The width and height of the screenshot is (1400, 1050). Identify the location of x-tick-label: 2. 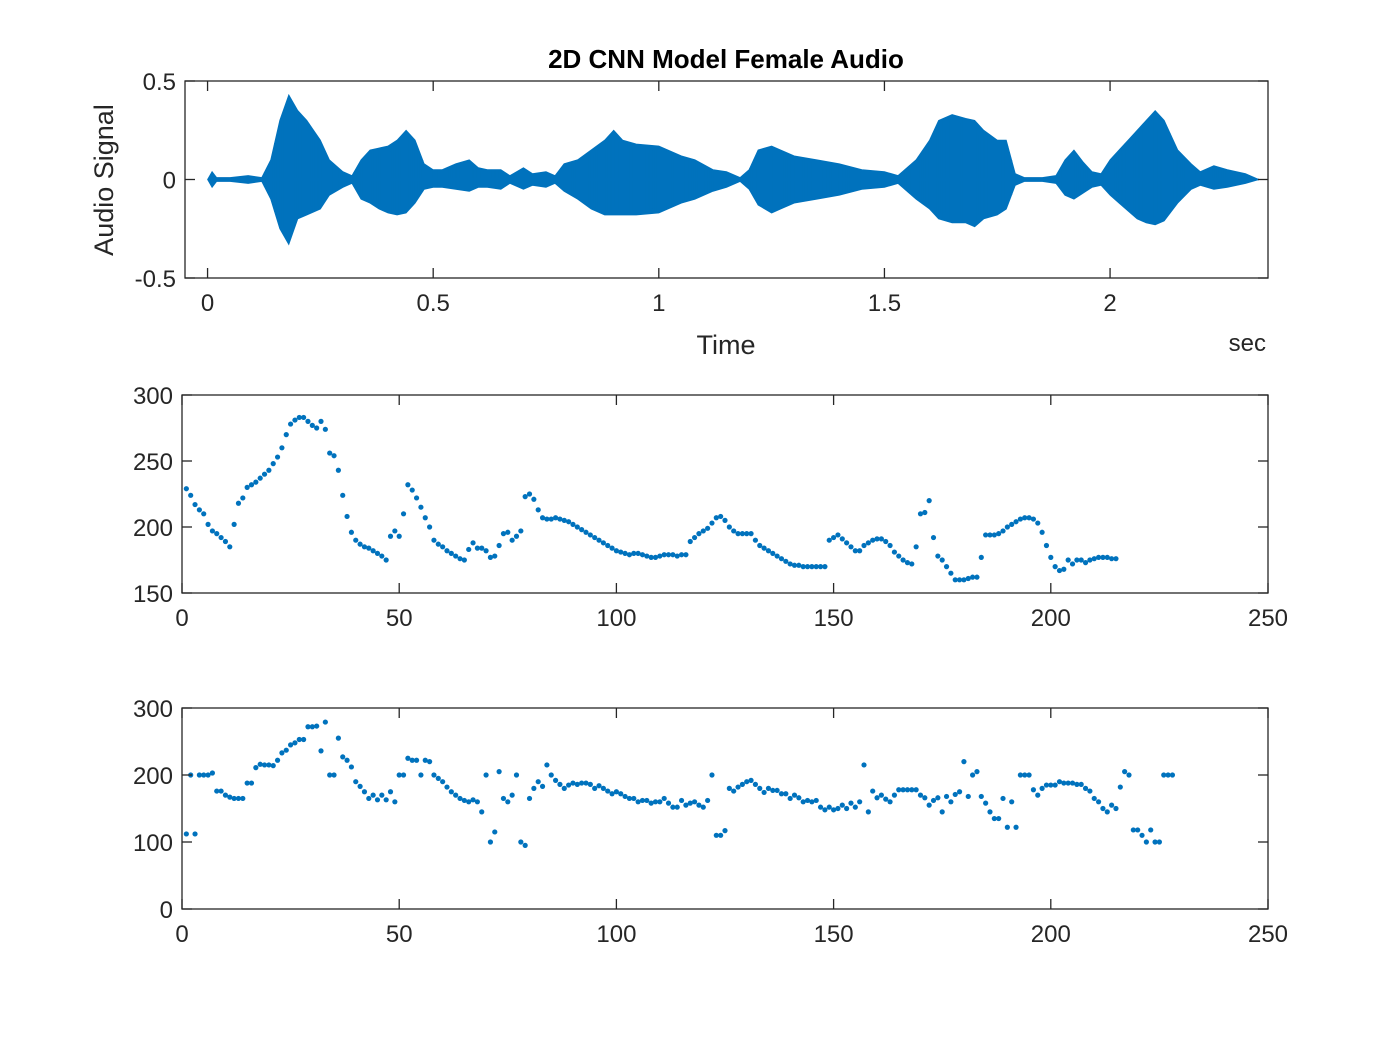
(1109, 303).